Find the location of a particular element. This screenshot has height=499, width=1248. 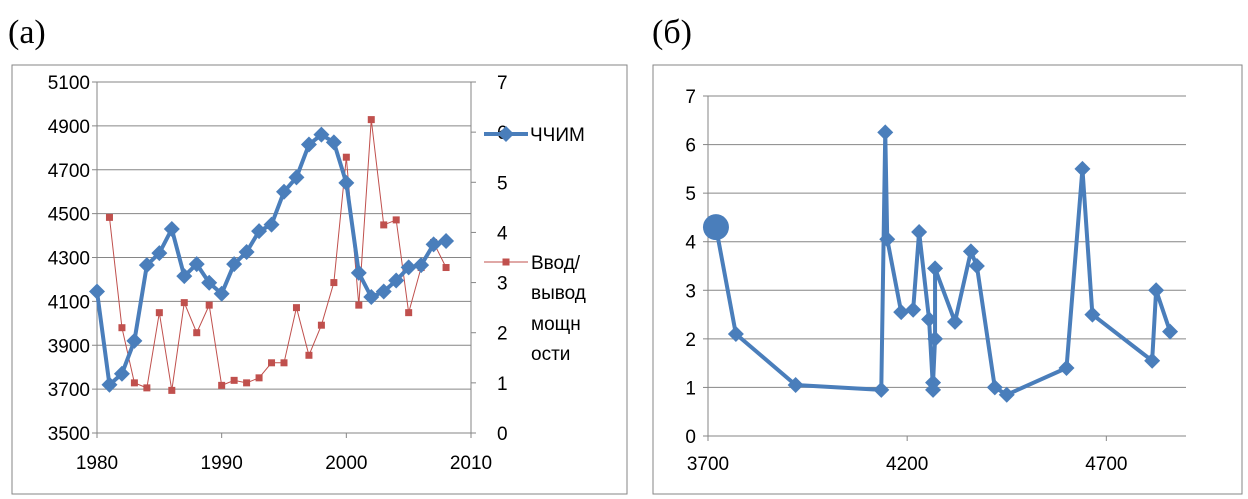

y-right-tick-label: 1 is located at coordinates (502, 384).